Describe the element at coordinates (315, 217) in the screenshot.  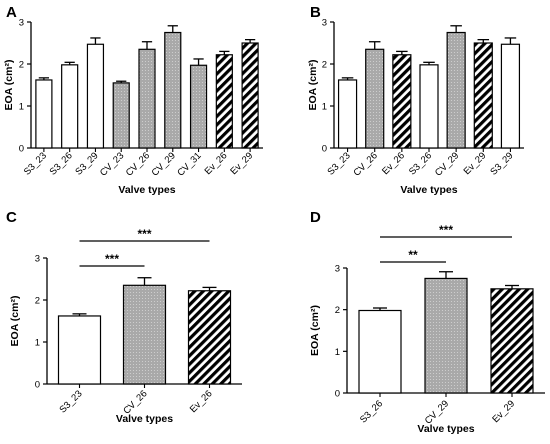
I see `panel-letter: D` at that location.